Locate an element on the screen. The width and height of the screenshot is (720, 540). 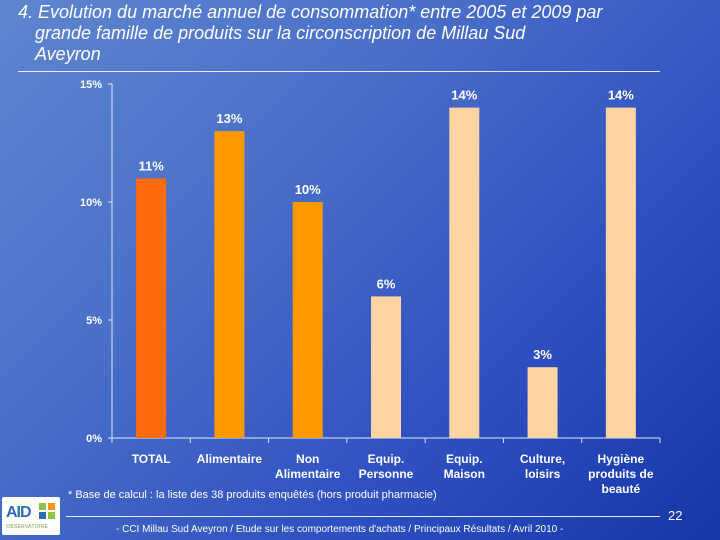
category-label-line: loisirs is located at coordinates (543, 474).